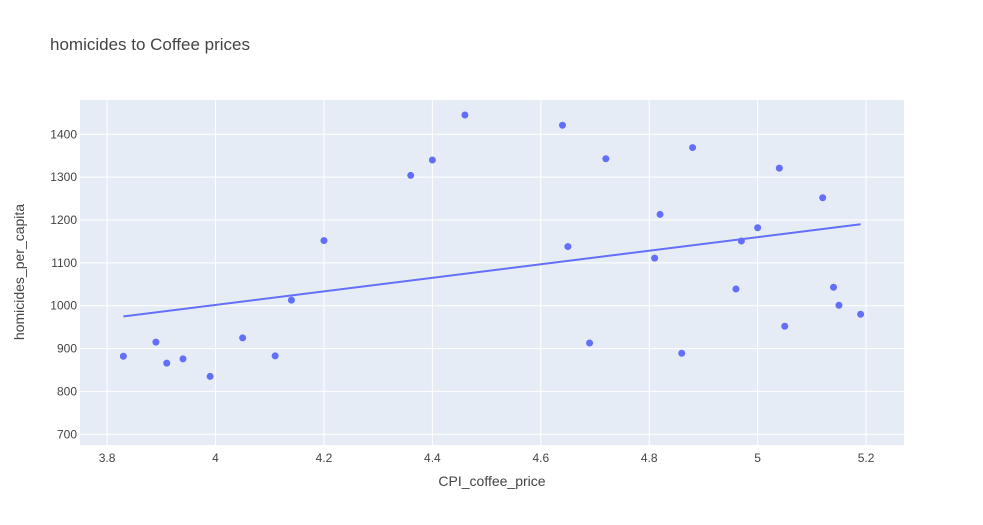 The height and width of the screenshot is (525, 983). I want to click on x-tick-label: 4.8, so click(649, 458).